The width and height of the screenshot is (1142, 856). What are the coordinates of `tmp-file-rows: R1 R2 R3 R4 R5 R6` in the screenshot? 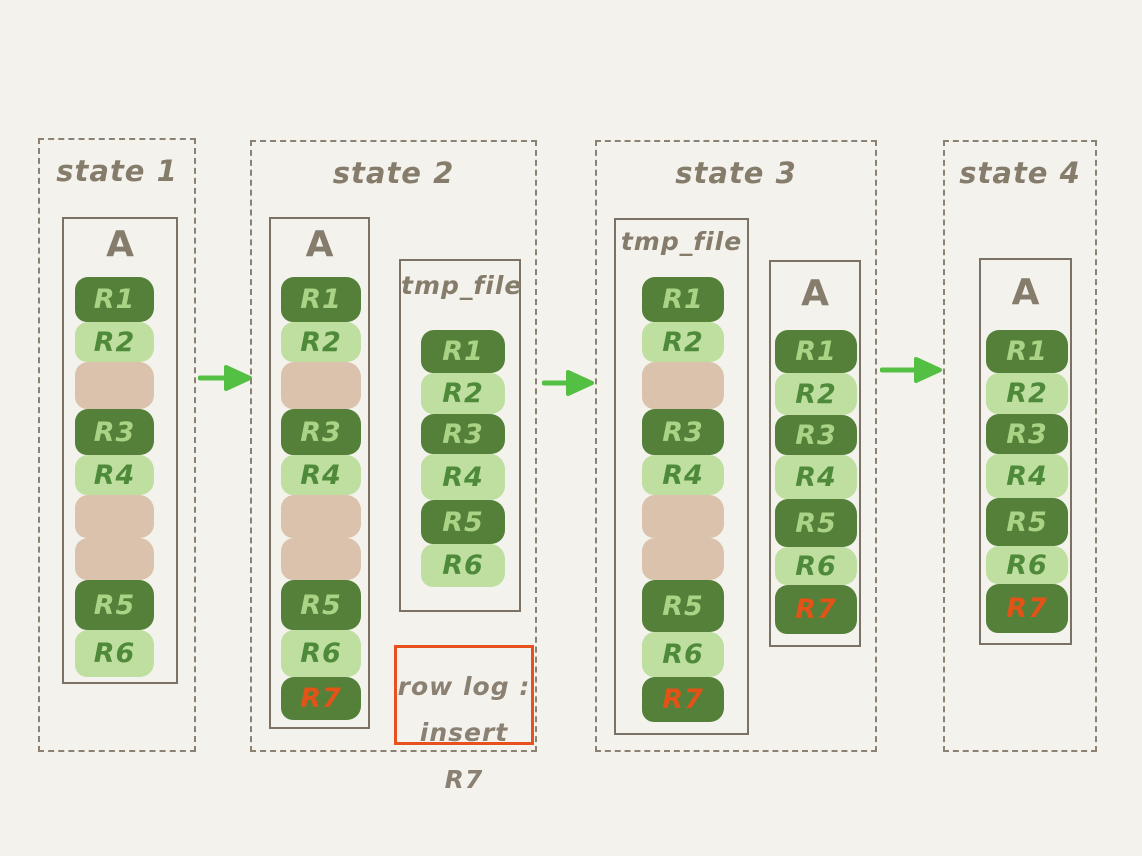 It's located at (463, 458).